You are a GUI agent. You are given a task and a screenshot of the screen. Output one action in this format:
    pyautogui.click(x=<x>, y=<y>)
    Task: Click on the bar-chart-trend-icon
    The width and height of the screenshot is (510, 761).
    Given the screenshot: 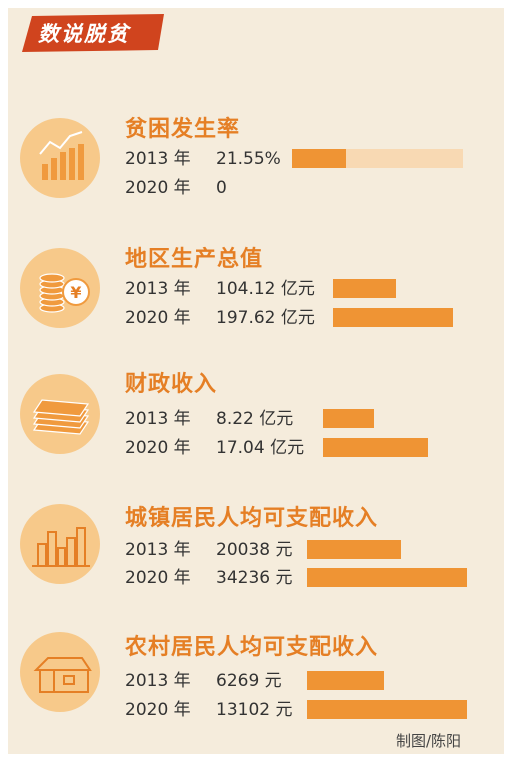 What is the action you would take?
    pyautogui.click(x=60, y=158)
    